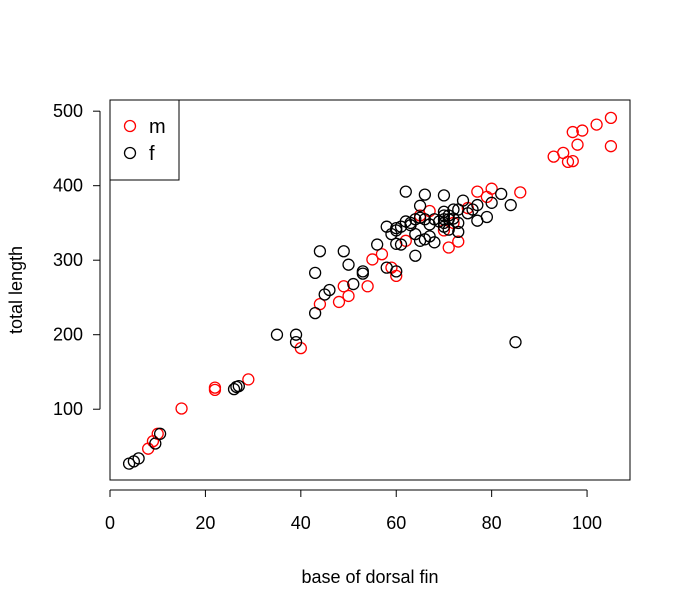  What do you see at coordinates (130, 153) in the screenshot?
I see `legend-marker-f` at bounding box center [130, 153].